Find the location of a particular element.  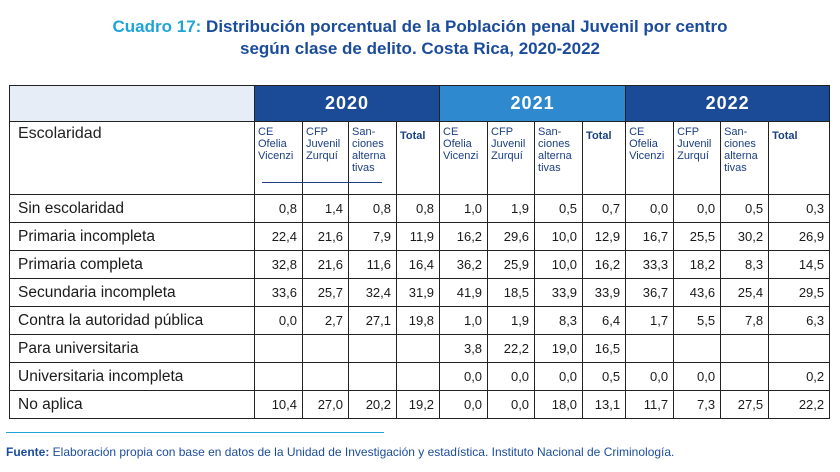

col-header-line: Ofelia is located at coordinates (457, 144).